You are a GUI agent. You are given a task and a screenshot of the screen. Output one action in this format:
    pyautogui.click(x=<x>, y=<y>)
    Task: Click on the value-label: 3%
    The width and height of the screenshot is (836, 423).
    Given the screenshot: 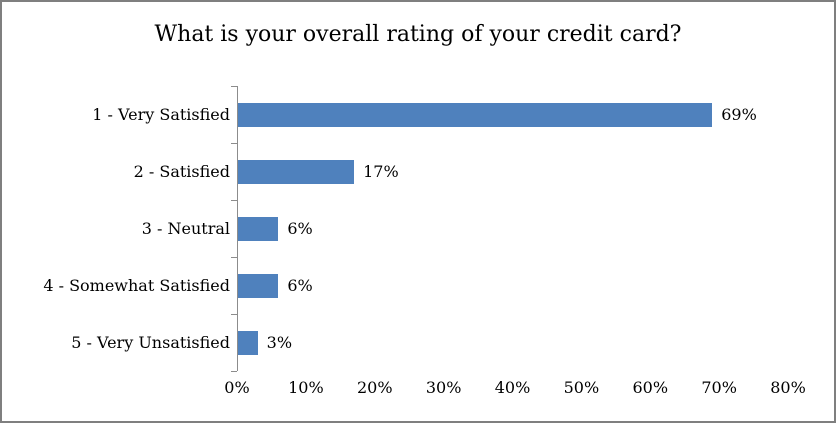 What is the action you would take?
    pyautogui.click(x=279, y=342)
    